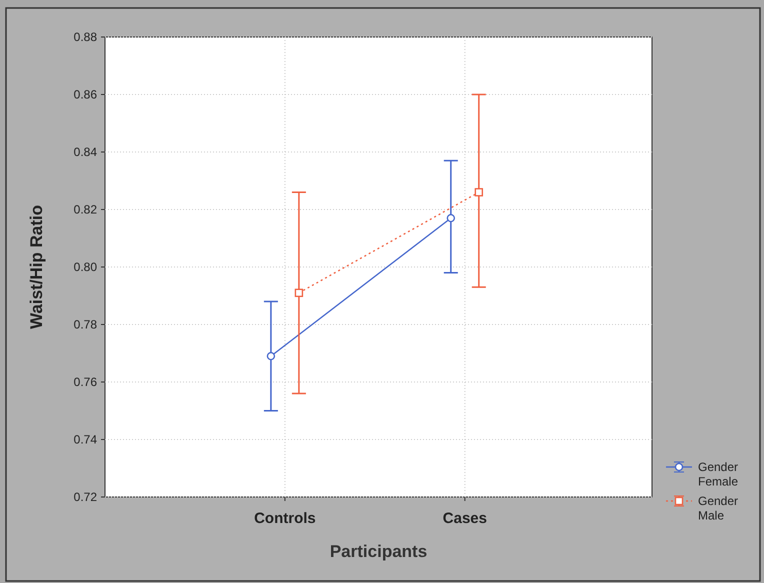 The height and width of the screenshot is (583, 764). What do you see at coordinates (86, 37) in the screenshot?
I see `y-tick-label: 0.88` at bounding box center [86, 37].